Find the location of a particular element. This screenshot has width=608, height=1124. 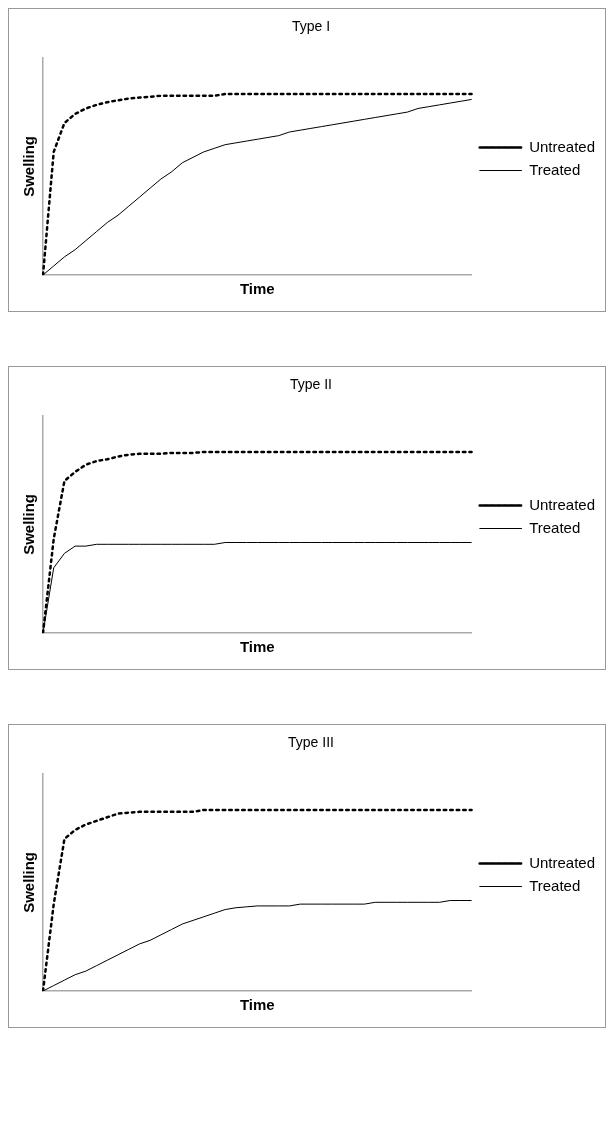

chart-title: Type III is located at coordinates (311, 742).